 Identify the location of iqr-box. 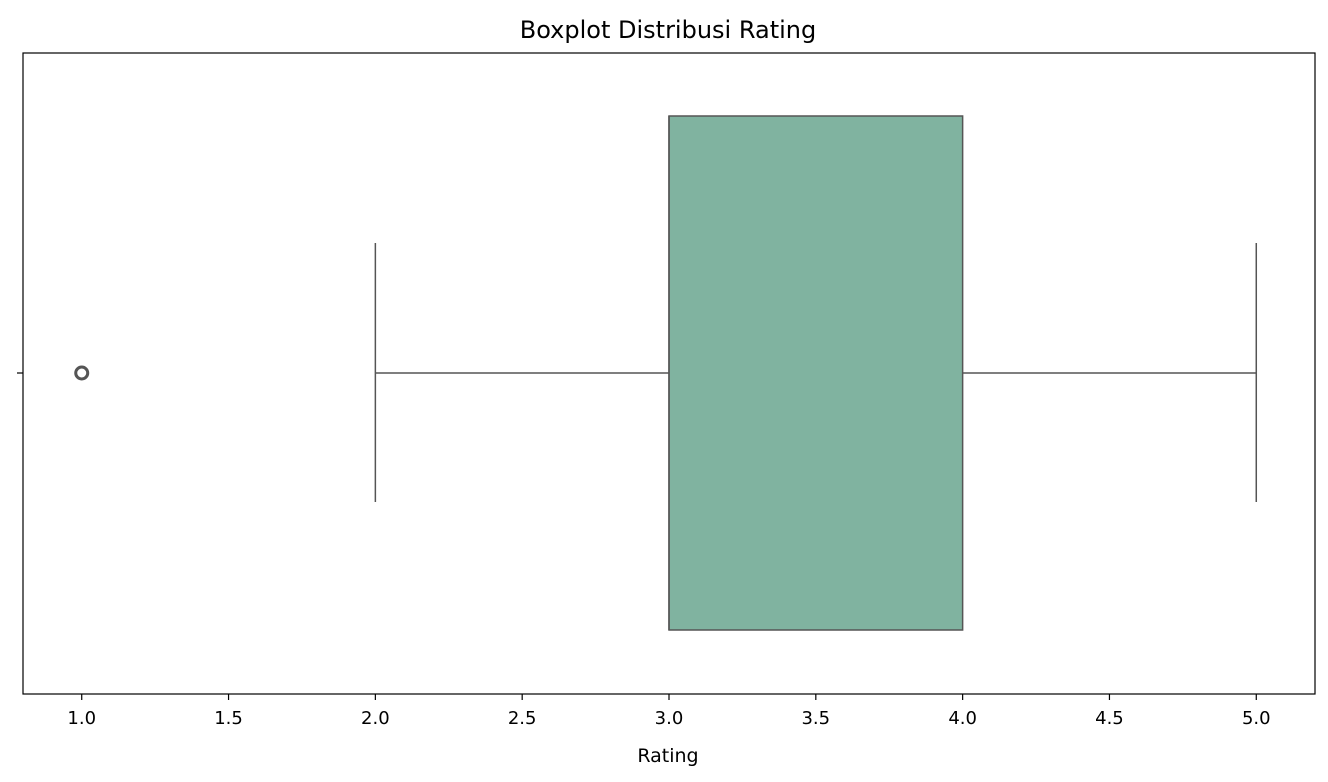
(816, 373).